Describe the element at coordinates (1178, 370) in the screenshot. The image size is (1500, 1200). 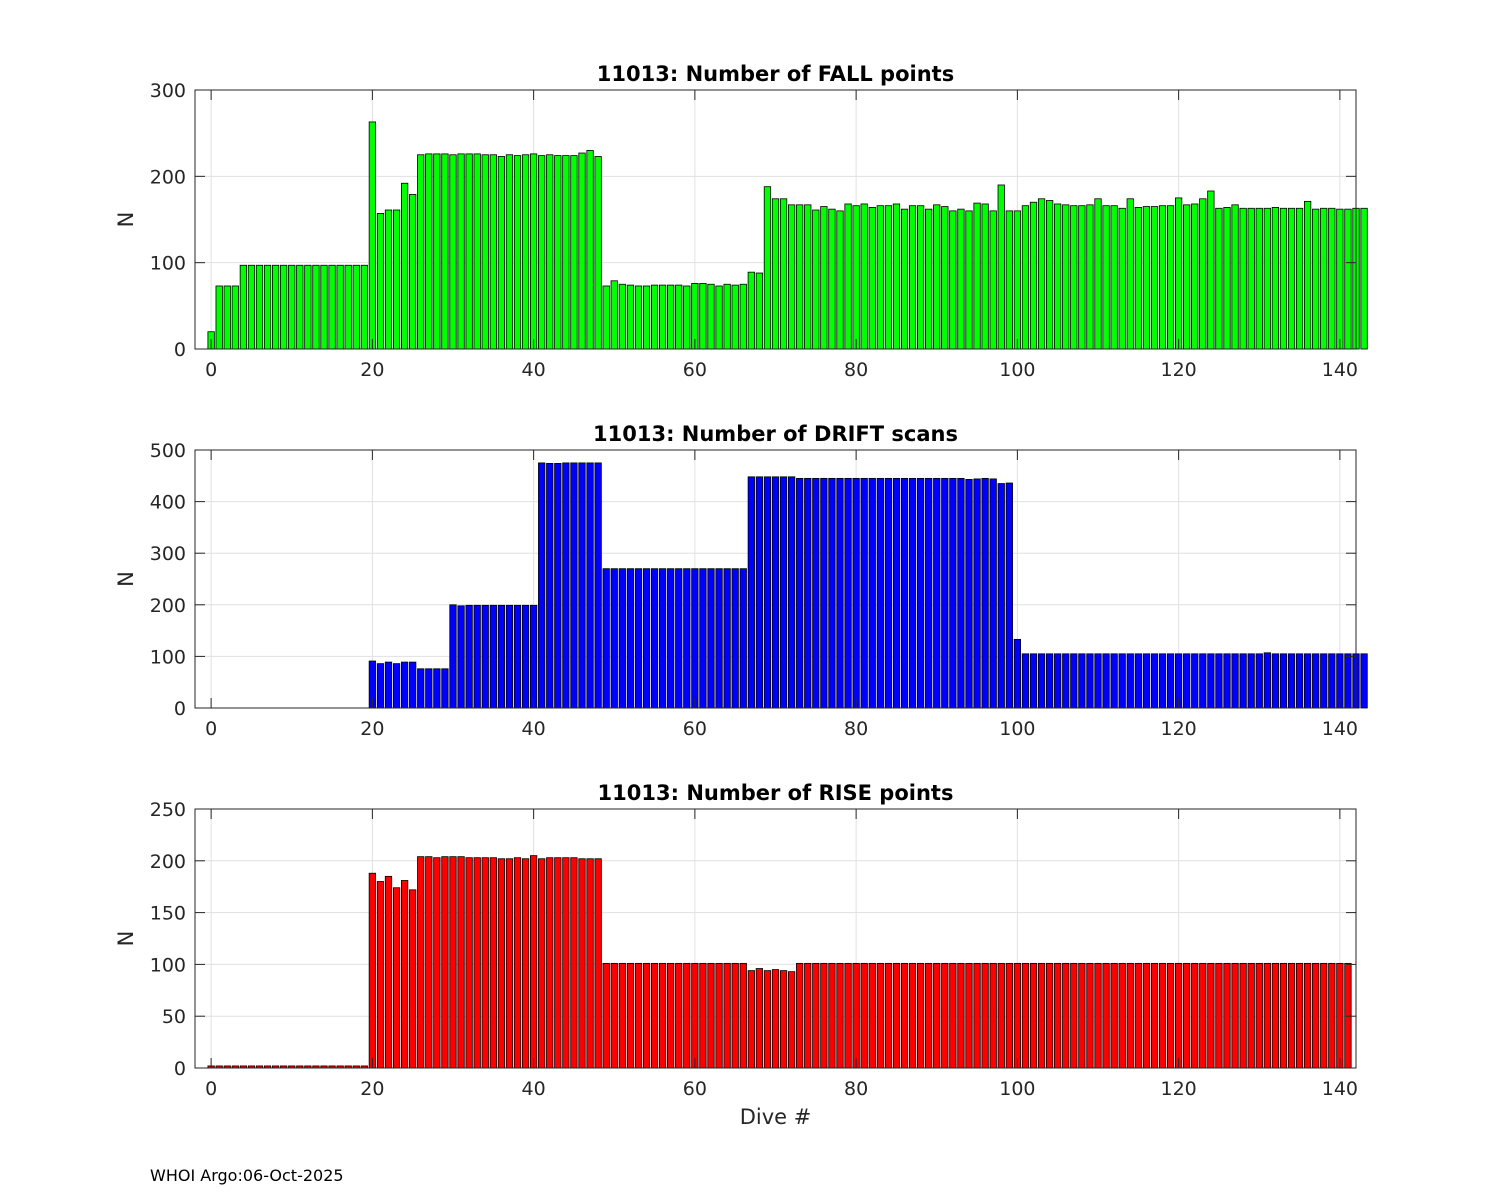
I see `x-tick-label: 120` at that location.